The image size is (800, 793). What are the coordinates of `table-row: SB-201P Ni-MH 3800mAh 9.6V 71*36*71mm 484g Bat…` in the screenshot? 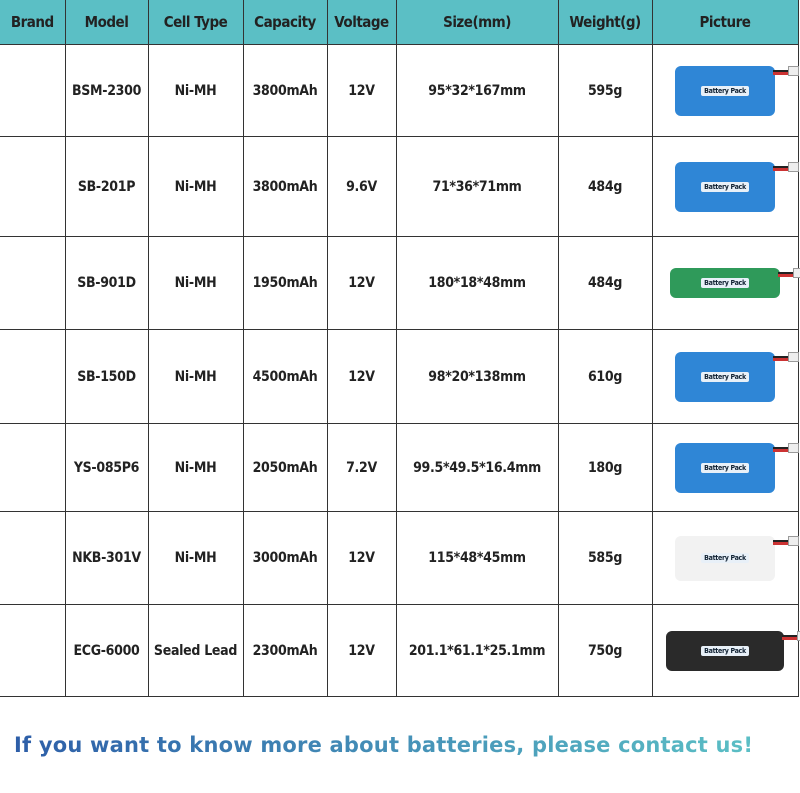 It's located at (399, 186).